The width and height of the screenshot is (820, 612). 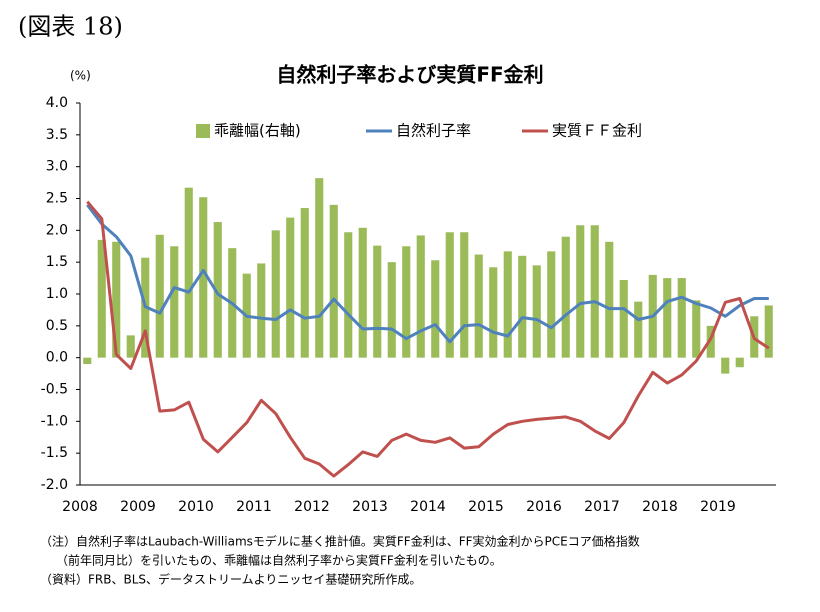 What do you see at coordinates (54, 485) in the screenshot?
I see `y-tick-label: -2.0` at bounding box center [54, 485].